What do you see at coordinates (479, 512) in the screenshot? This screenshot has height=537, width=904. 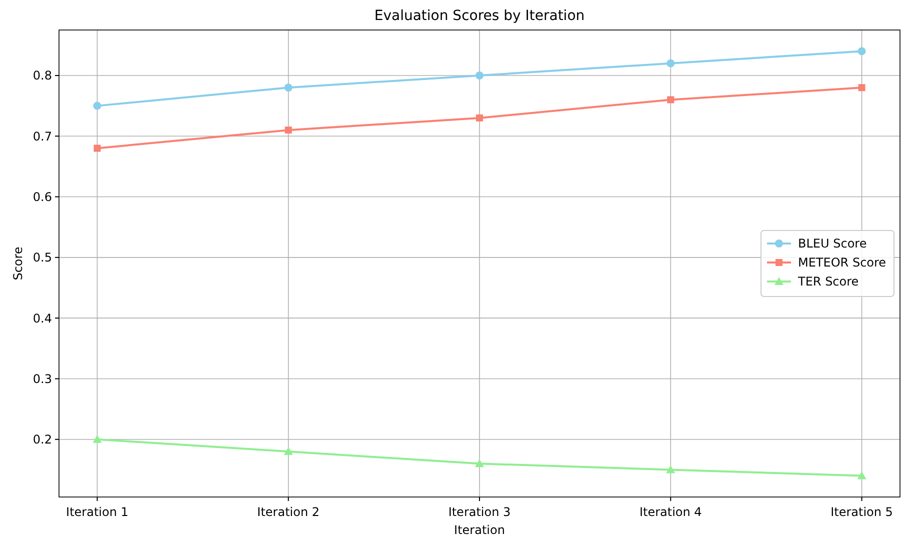 I see `x-tick-label: Iteration 3` at bounding box center [479, 512].